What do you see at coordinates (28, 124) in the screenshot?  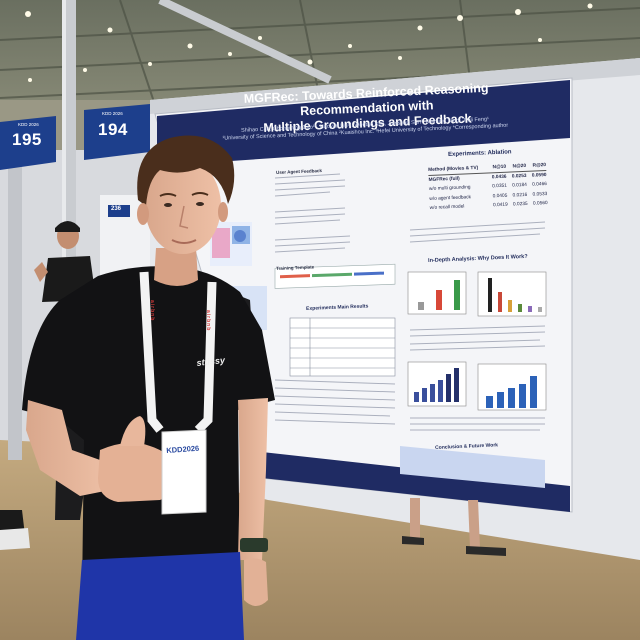 I see `booth-sign-195-caption: KDD 2026` at bounding box center [28, 124].